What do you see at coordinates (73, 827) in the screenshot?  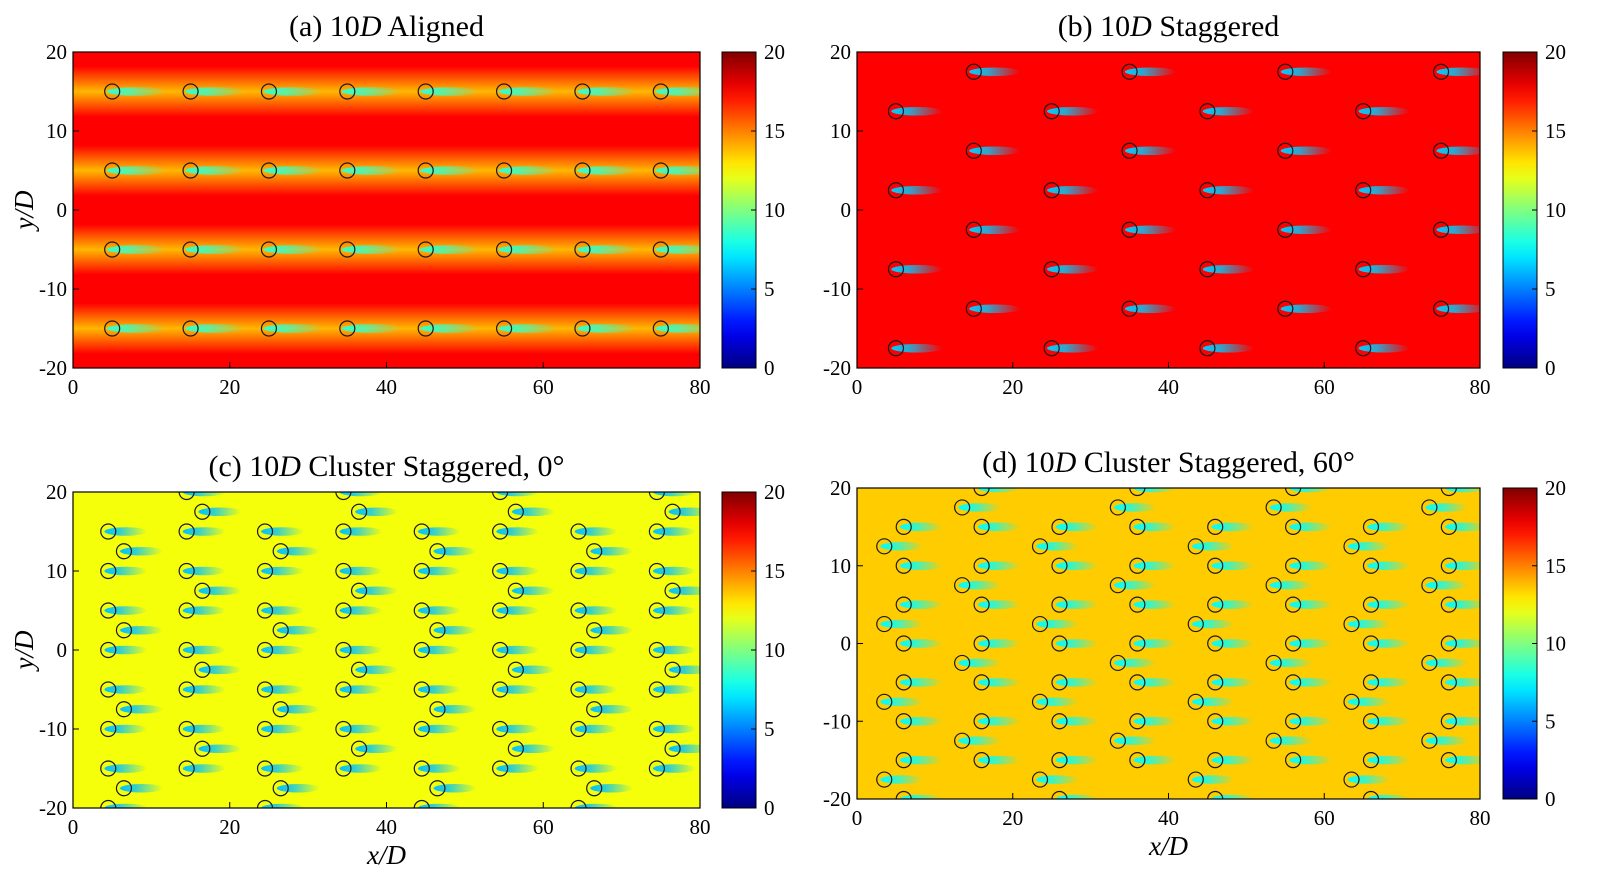 I see `x-tick-label: 0` at bounding box center [73, 827].